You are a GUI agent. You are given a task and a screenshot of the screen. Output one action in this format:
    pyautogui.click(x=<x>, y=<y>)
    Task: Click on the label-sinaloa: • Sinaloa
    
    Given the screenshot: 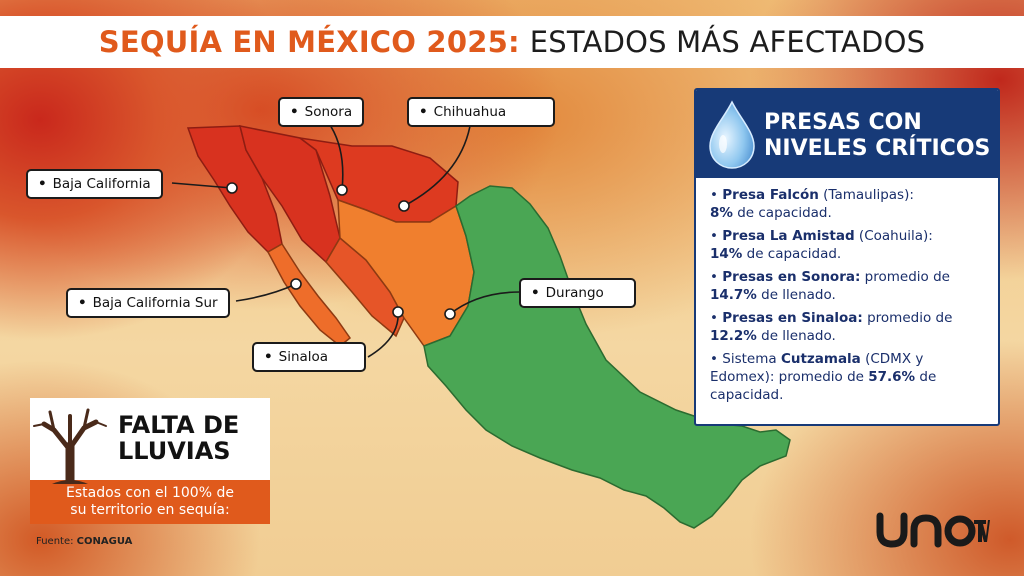 What is the action you would take?
    pyautogui.click(x=309, y=357)
    